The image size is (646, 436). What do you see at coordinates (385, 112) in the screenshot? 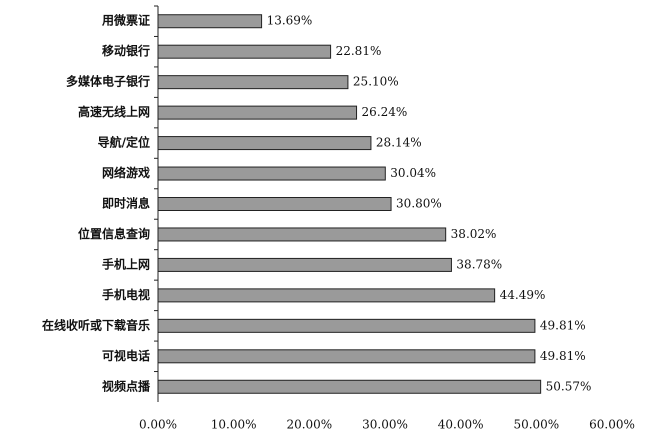
I see `data-label: 26.24%` at bounding box center [385, 112].